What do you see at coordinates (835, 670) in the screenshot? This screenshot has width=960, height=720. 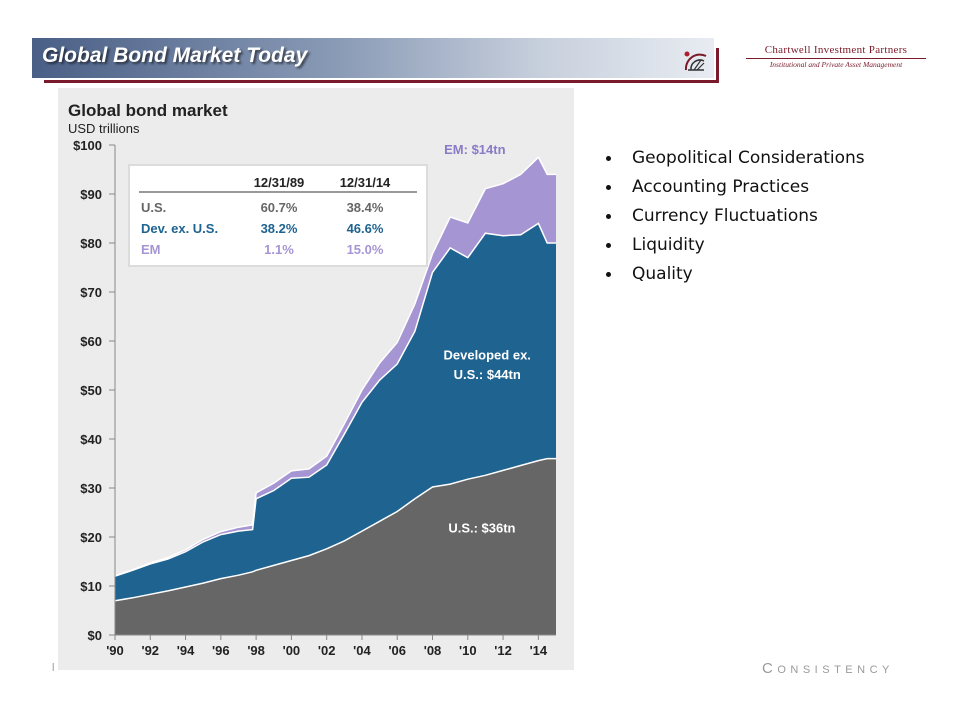 I see `footer-tagline-rest: ONSISTENCY` at bounding box center [835, 670].